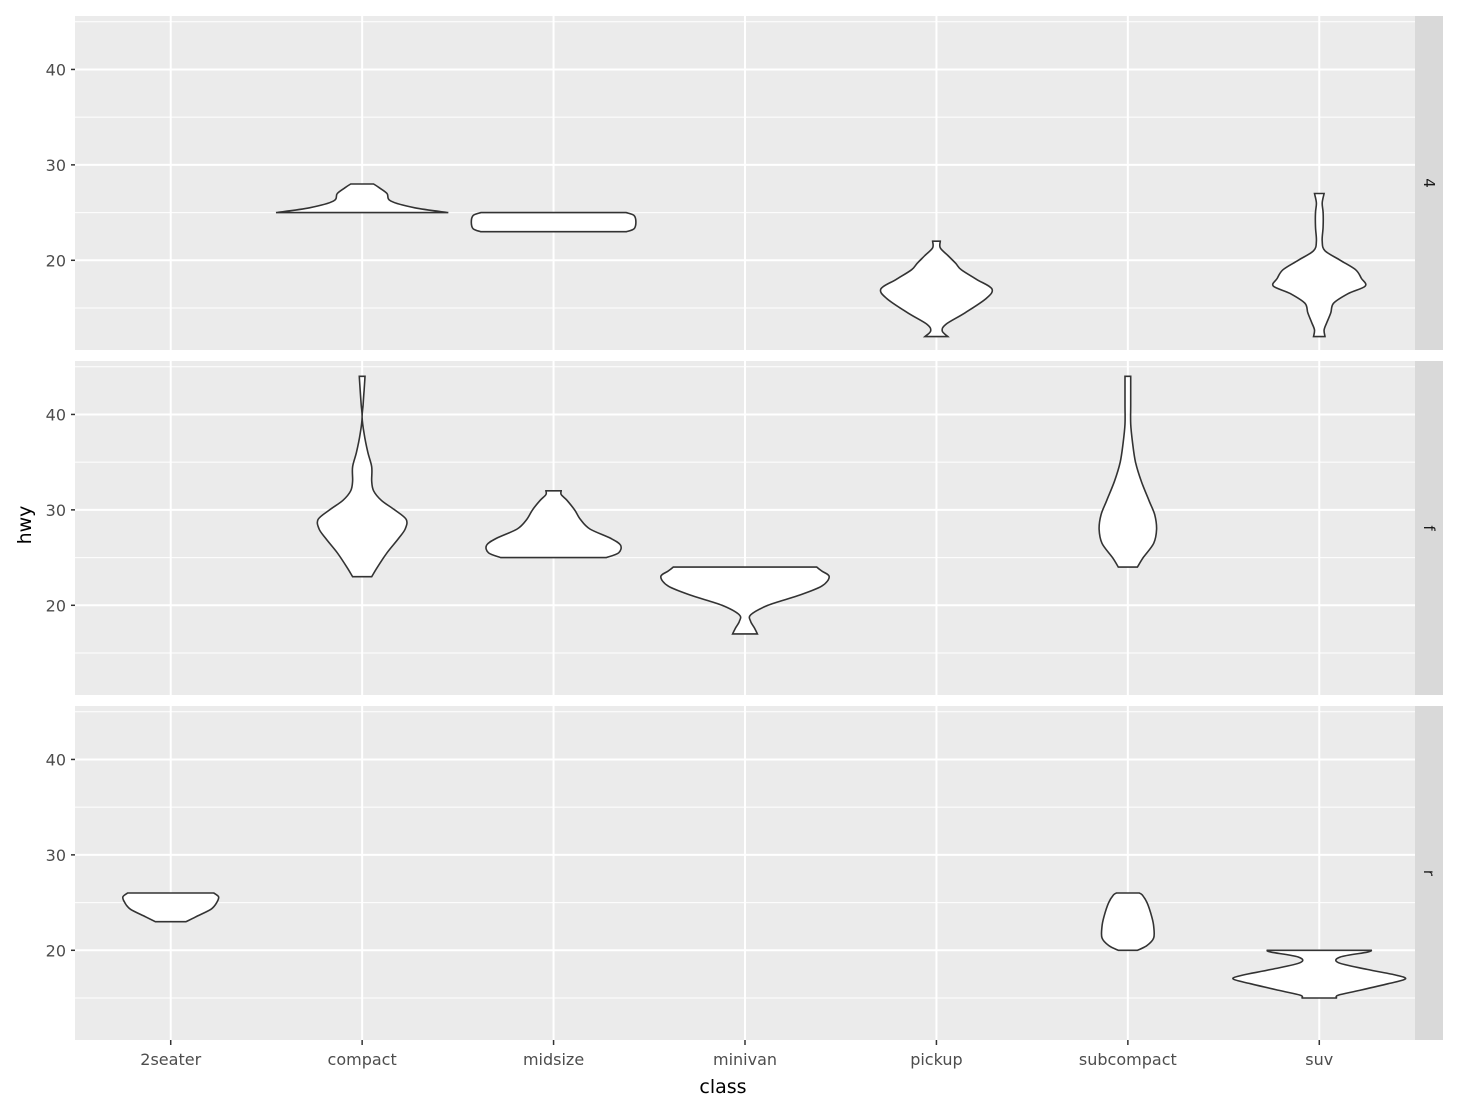 This screenshot has width=1457, height=1112. What do you see at coordinates (1128, 1059) in the screenshot?
I see `x-tick-label: subcompact` at bounding box center [1128, 1059].